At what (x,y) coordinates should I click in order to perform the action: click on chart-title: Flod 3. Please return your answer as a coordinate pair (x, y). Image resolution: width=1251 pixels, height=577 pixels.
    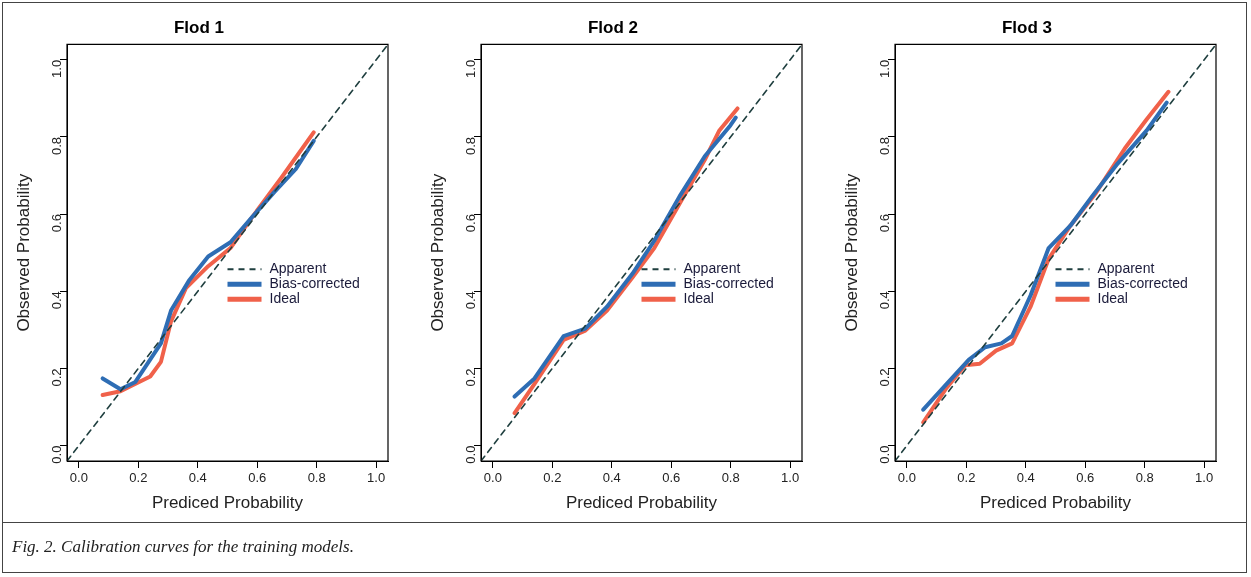
    Looking at the image, I should click on (1027, 27).